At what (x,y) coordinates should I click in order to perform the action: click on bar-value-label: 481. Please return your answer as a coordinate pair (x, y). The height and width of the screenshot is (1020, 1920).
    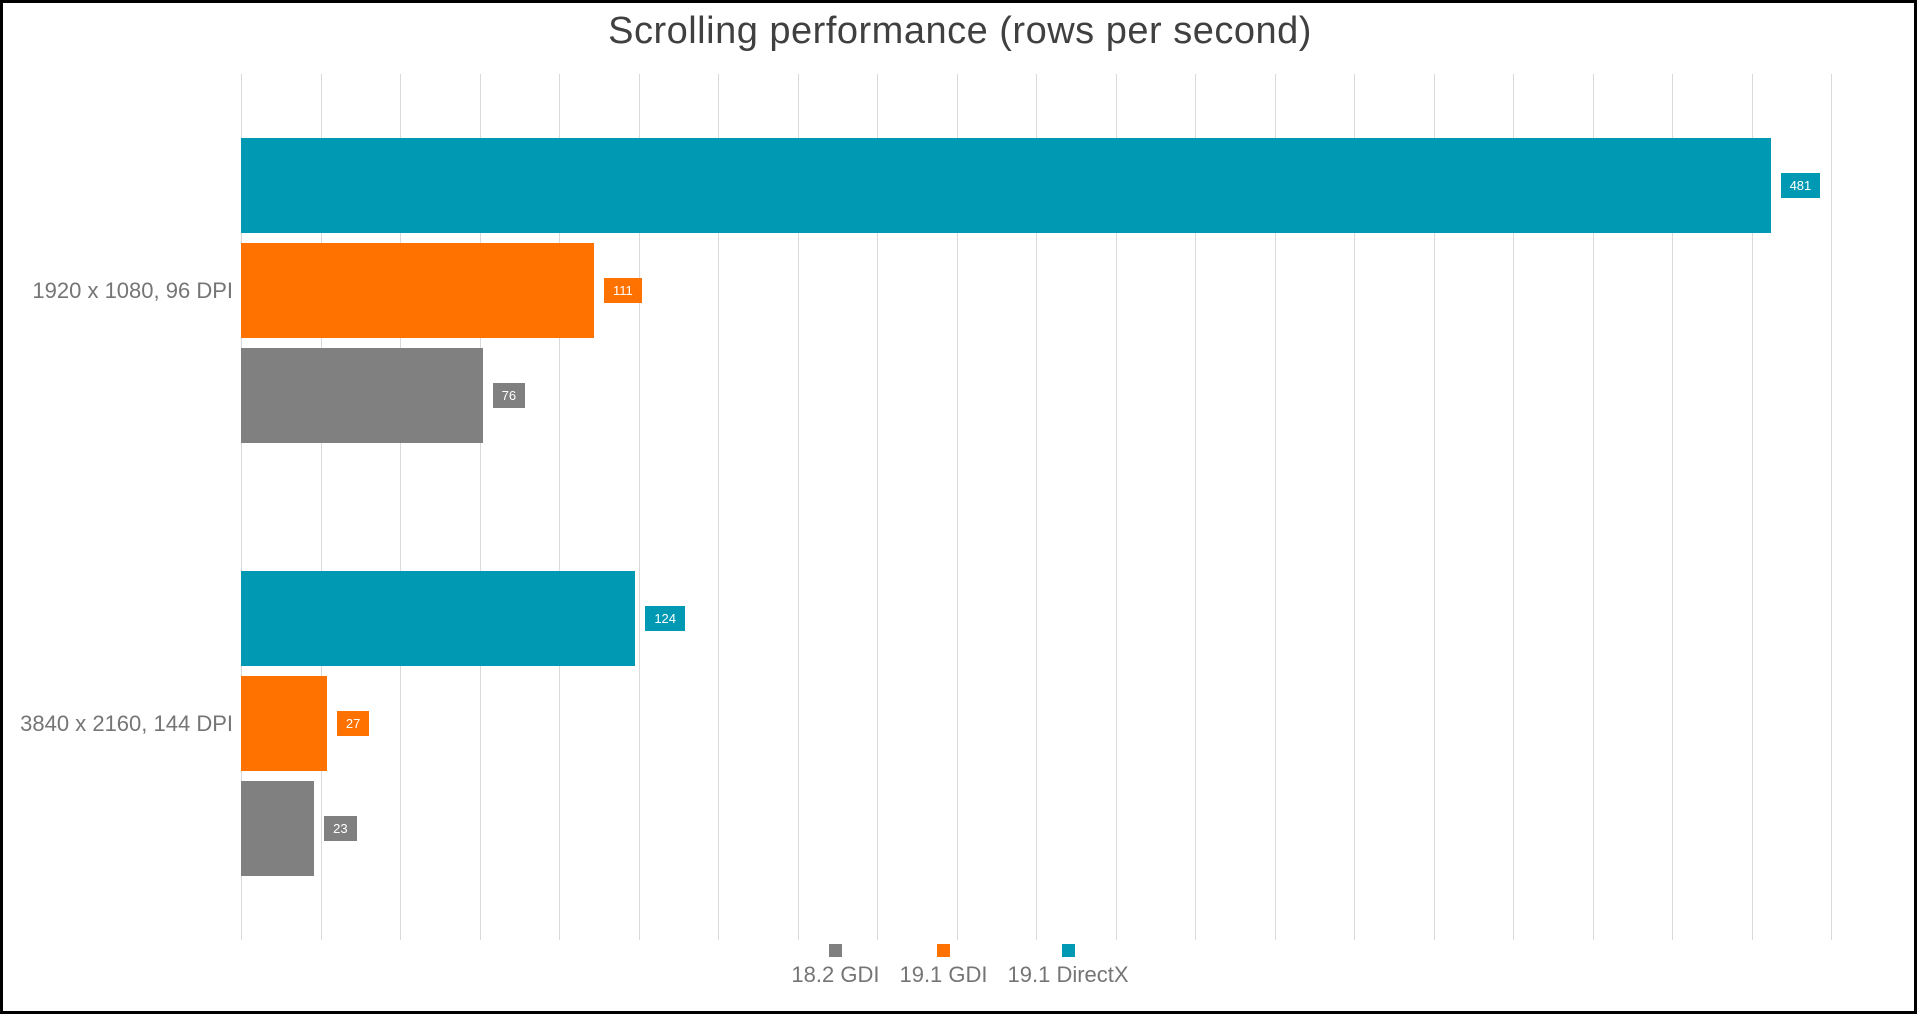
    Looking at the image, I should click on (1800, 185).